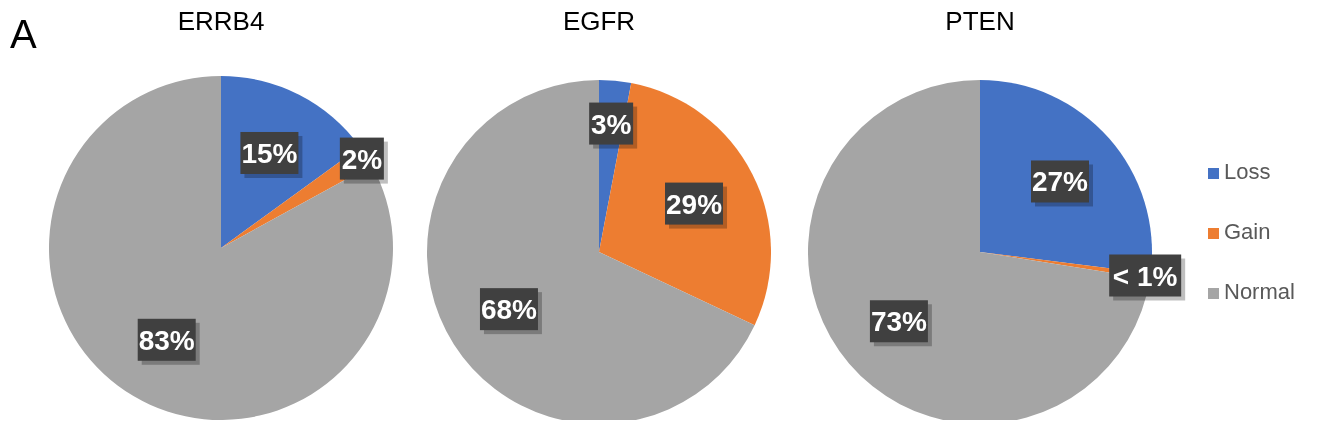 The width and height of the screenshot is (1328, 426). I want to click on data-label: < 1%, so click(1145, 276).